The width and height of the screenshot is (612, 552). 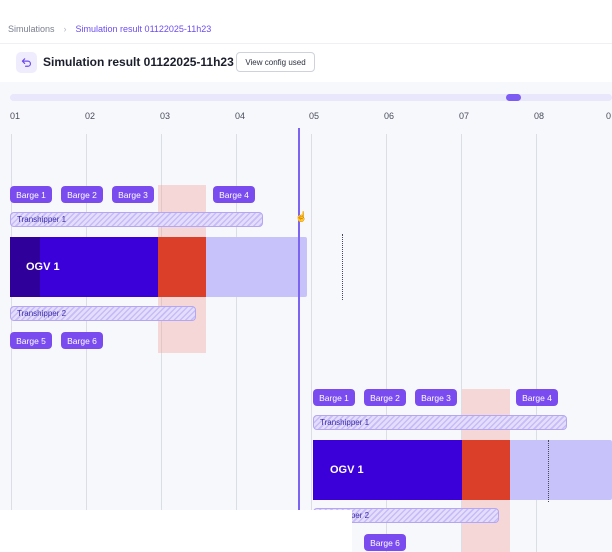 I want to click on tick-label: 01, so click(x=15, y=116).